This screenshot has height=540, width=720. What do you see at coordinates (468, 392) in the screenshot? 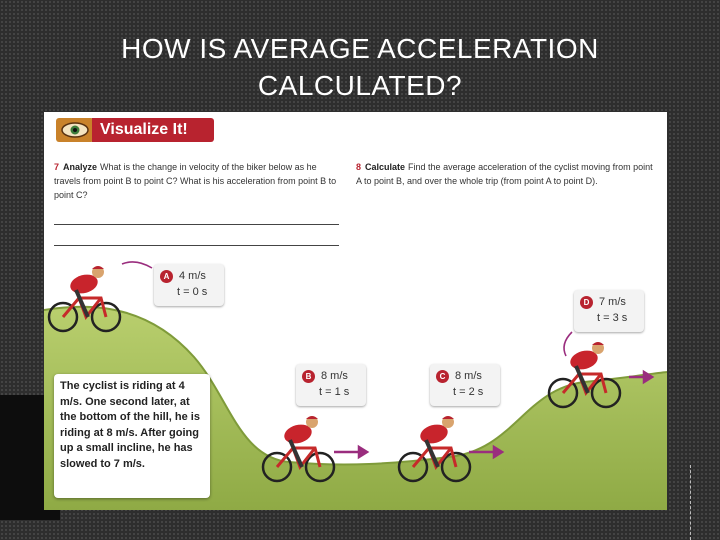
I see `point-time: t = 2 s` at bounding box center [468, 392].